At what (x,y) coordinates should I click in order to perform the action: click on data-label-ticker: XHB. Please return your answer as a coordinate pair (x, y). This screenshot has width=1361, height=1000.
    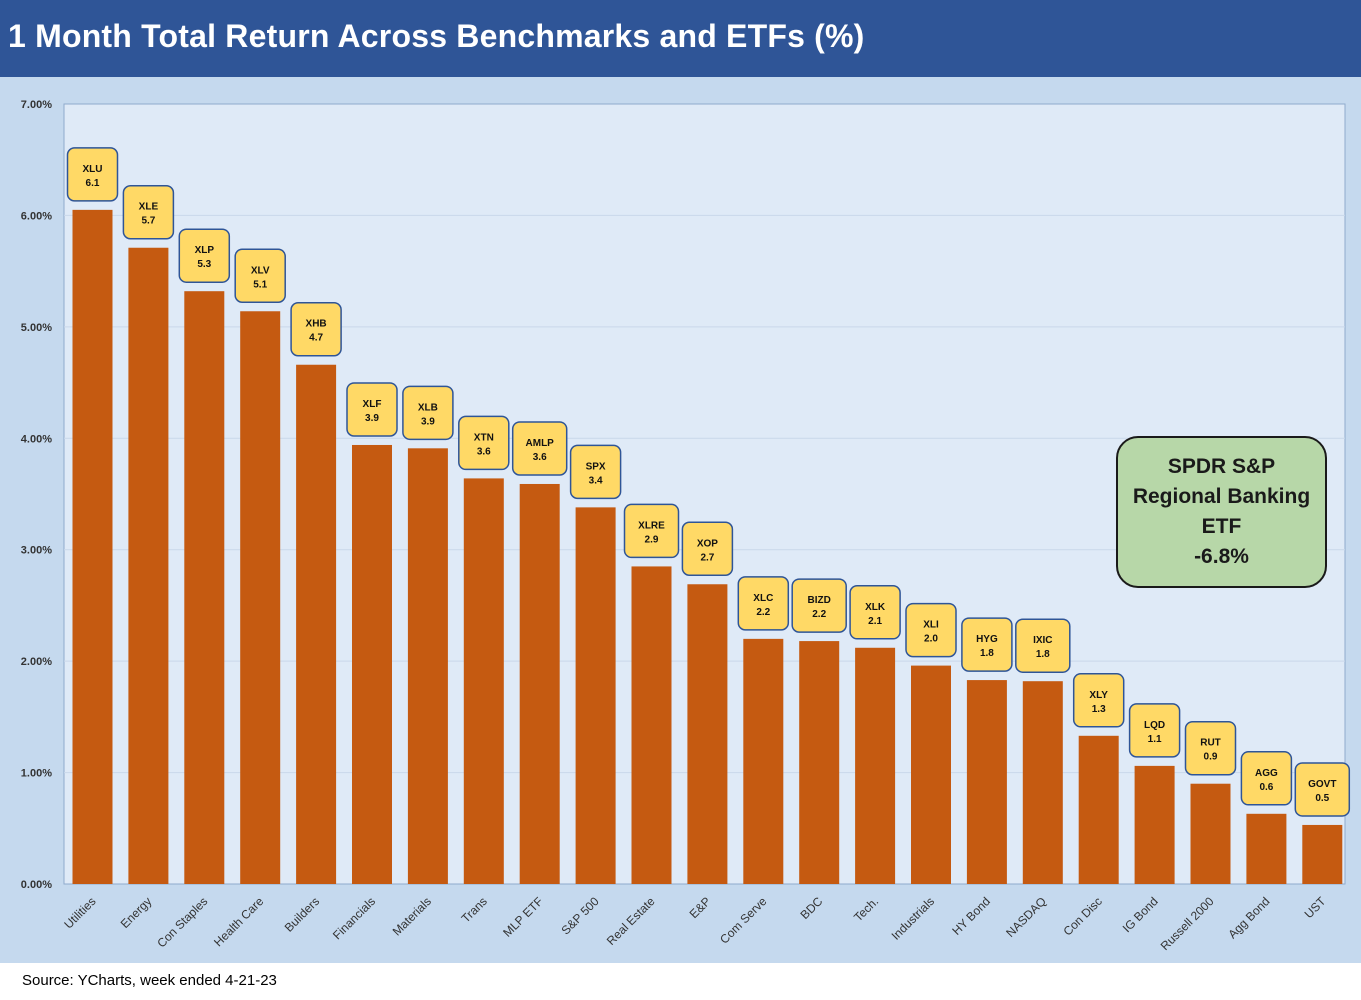
    Looking at the image, I should click on (316, 324).